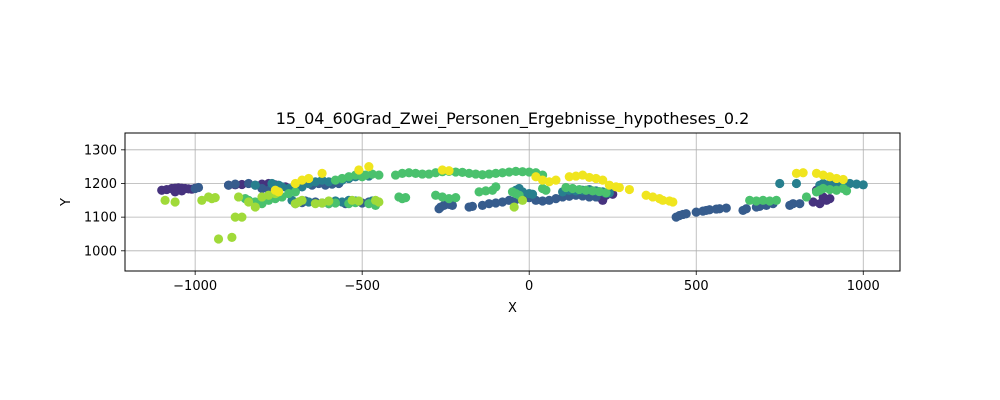 This screenshot has width=1000, height=400. Describe the element at coordinates (195, 286) in the screenshot. I see `x-tick-label: −1000` at that location.